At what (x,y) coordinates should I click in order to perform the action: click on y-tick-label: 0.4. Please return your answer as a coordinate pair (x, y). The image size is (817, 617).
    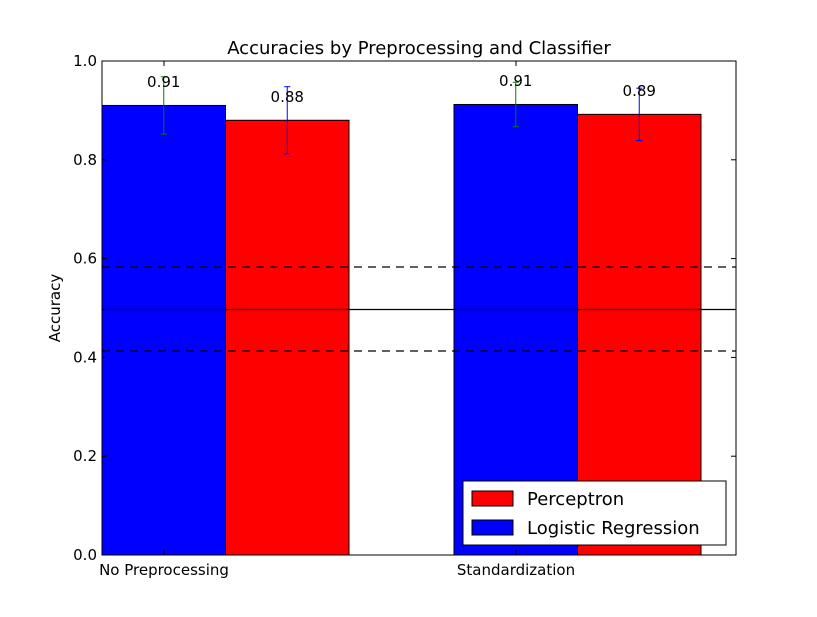
    Looking at the image, I should click on (85, 357).